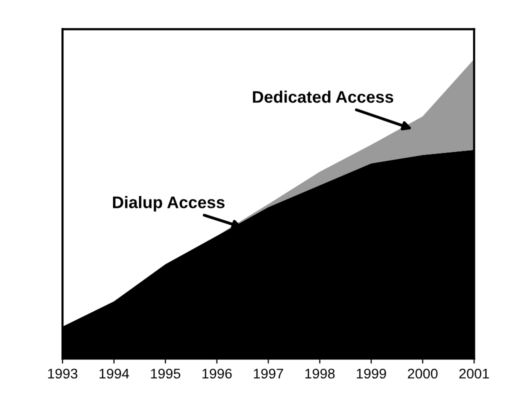 This screenshot has height=417, width=521. I want to click on x-tick-label: 2000, so click(423, 373).